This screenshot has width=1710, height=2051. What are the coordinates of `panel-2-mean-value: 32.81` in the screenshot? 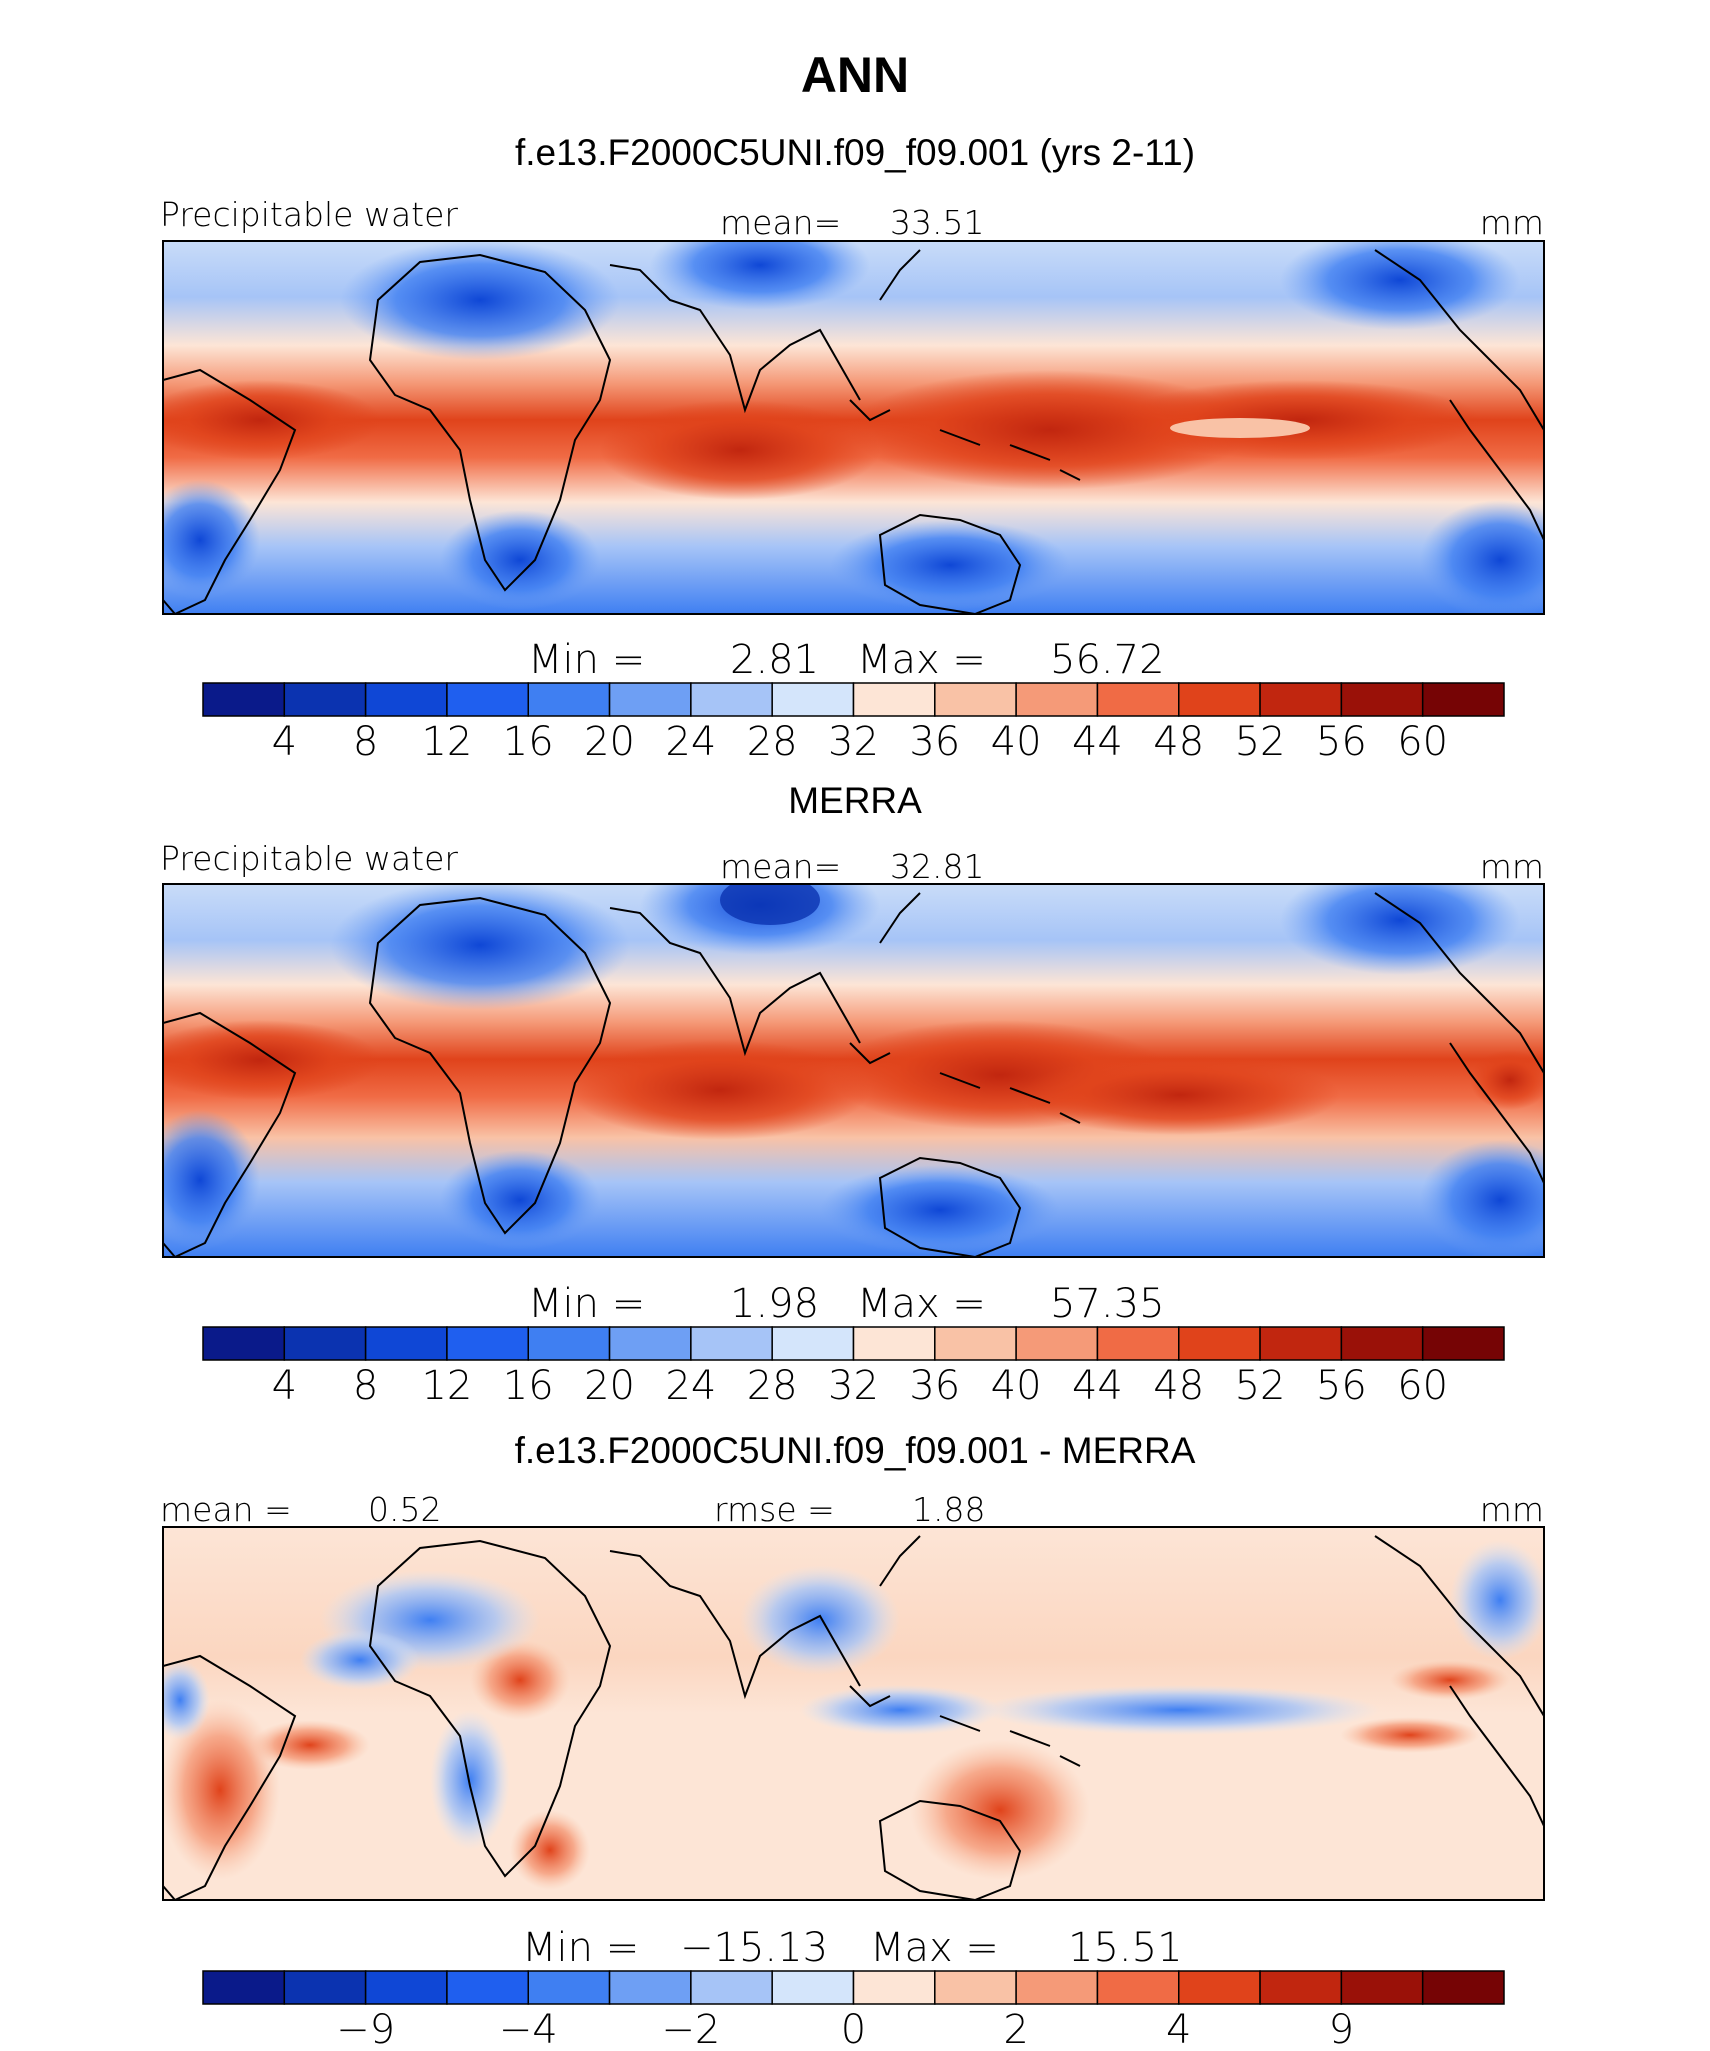 It's located at (937, 866).